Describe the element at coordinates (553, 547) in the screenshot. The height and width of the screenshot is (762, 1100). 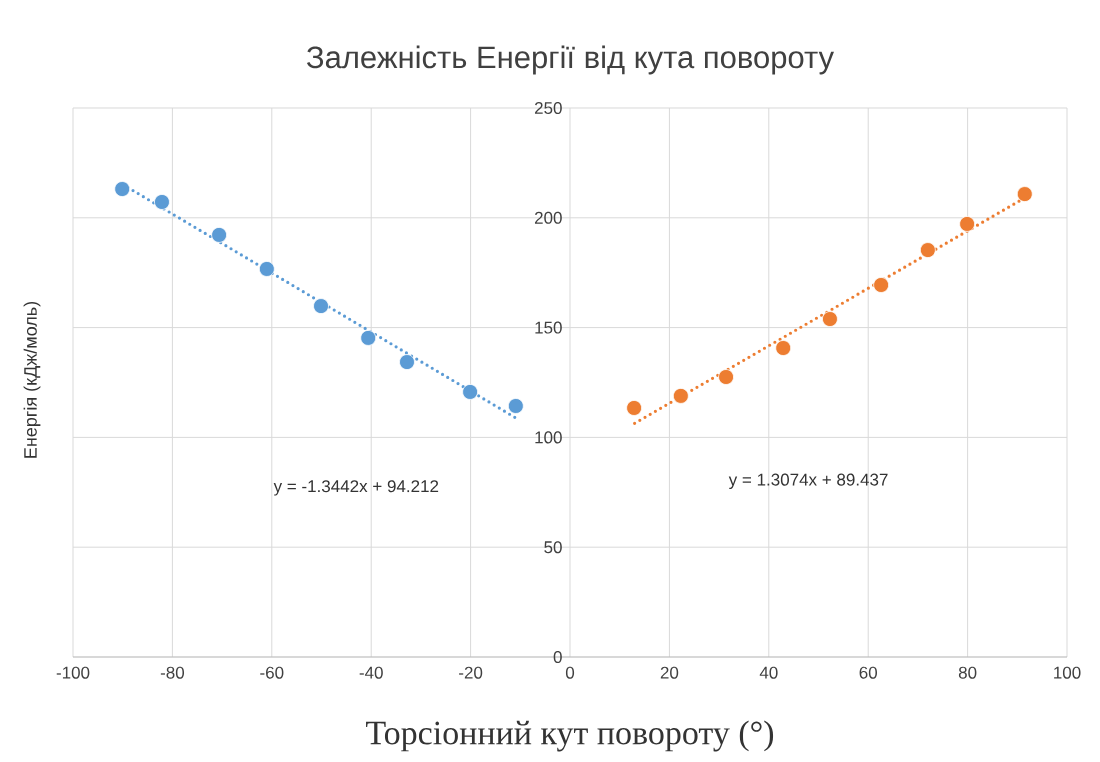
I see `y-tick-label: 50` at that location.